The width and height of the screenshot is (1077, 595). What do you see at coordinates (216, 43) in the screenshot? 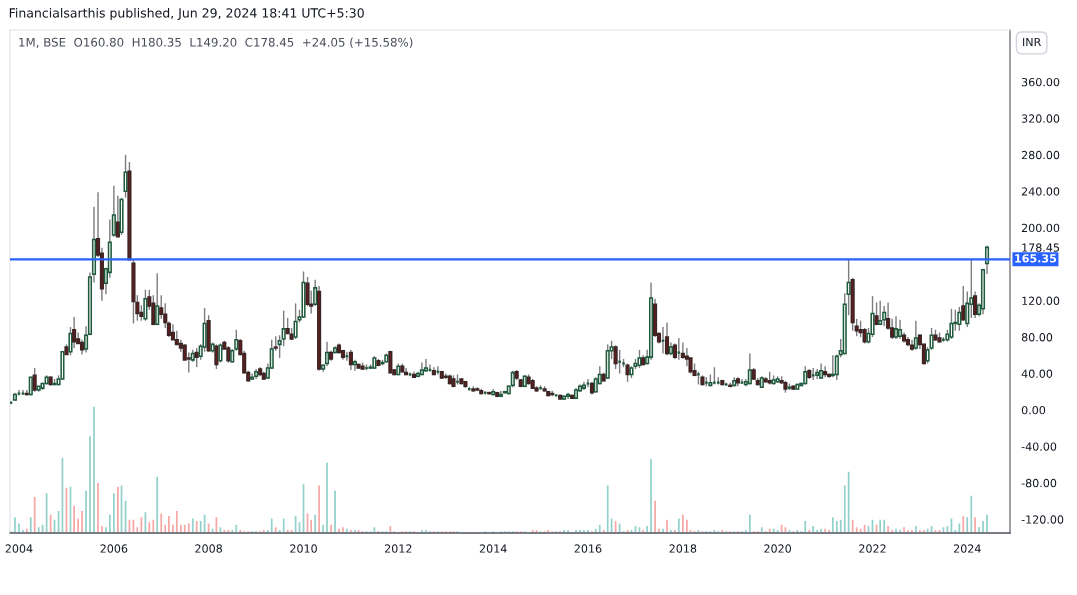
I see `text: 1M, BSE O160.80 H180.35 L149.20 C178.45 +24.05 (+15.58%)` at bounding box center [216, 43].